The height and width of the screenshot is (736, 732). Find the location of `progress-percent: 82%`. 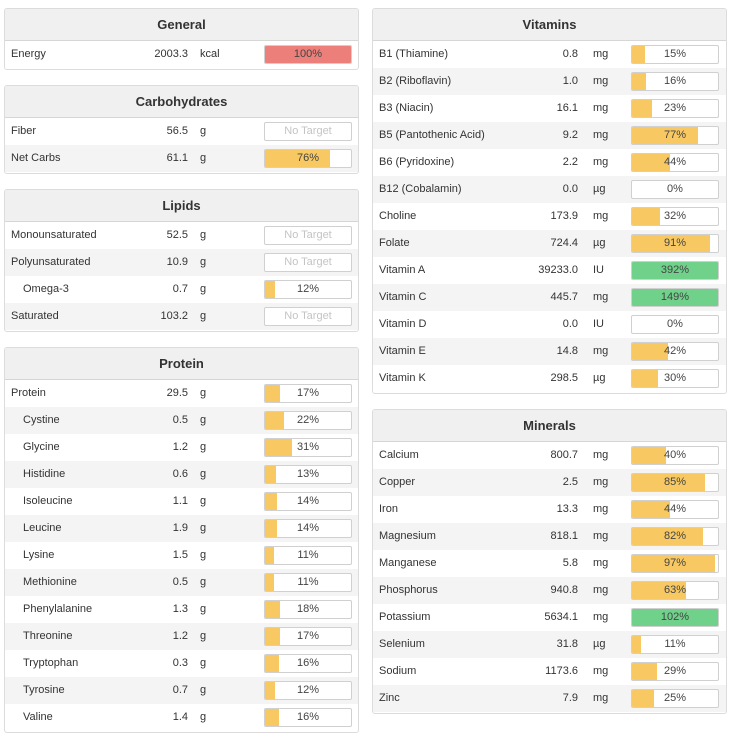

progress-percent: 82% is located at coordinates (675, 536).